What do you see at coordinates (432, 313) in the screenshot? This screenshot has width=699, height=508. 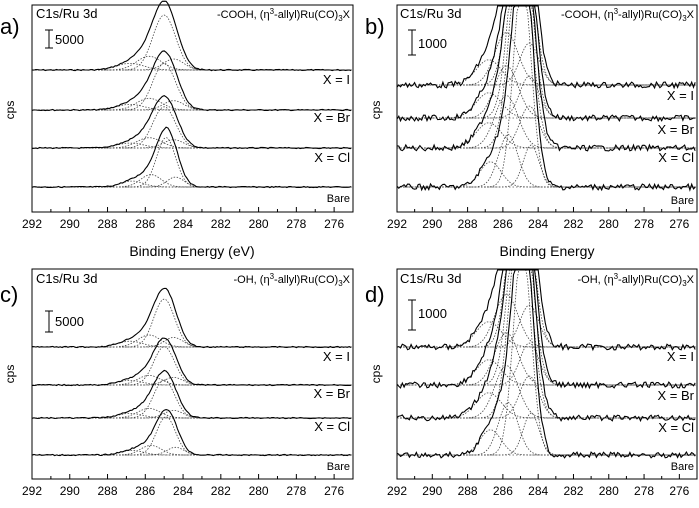 I see `scale-bar-label-d: 1000` at bounding box center [432, 313].